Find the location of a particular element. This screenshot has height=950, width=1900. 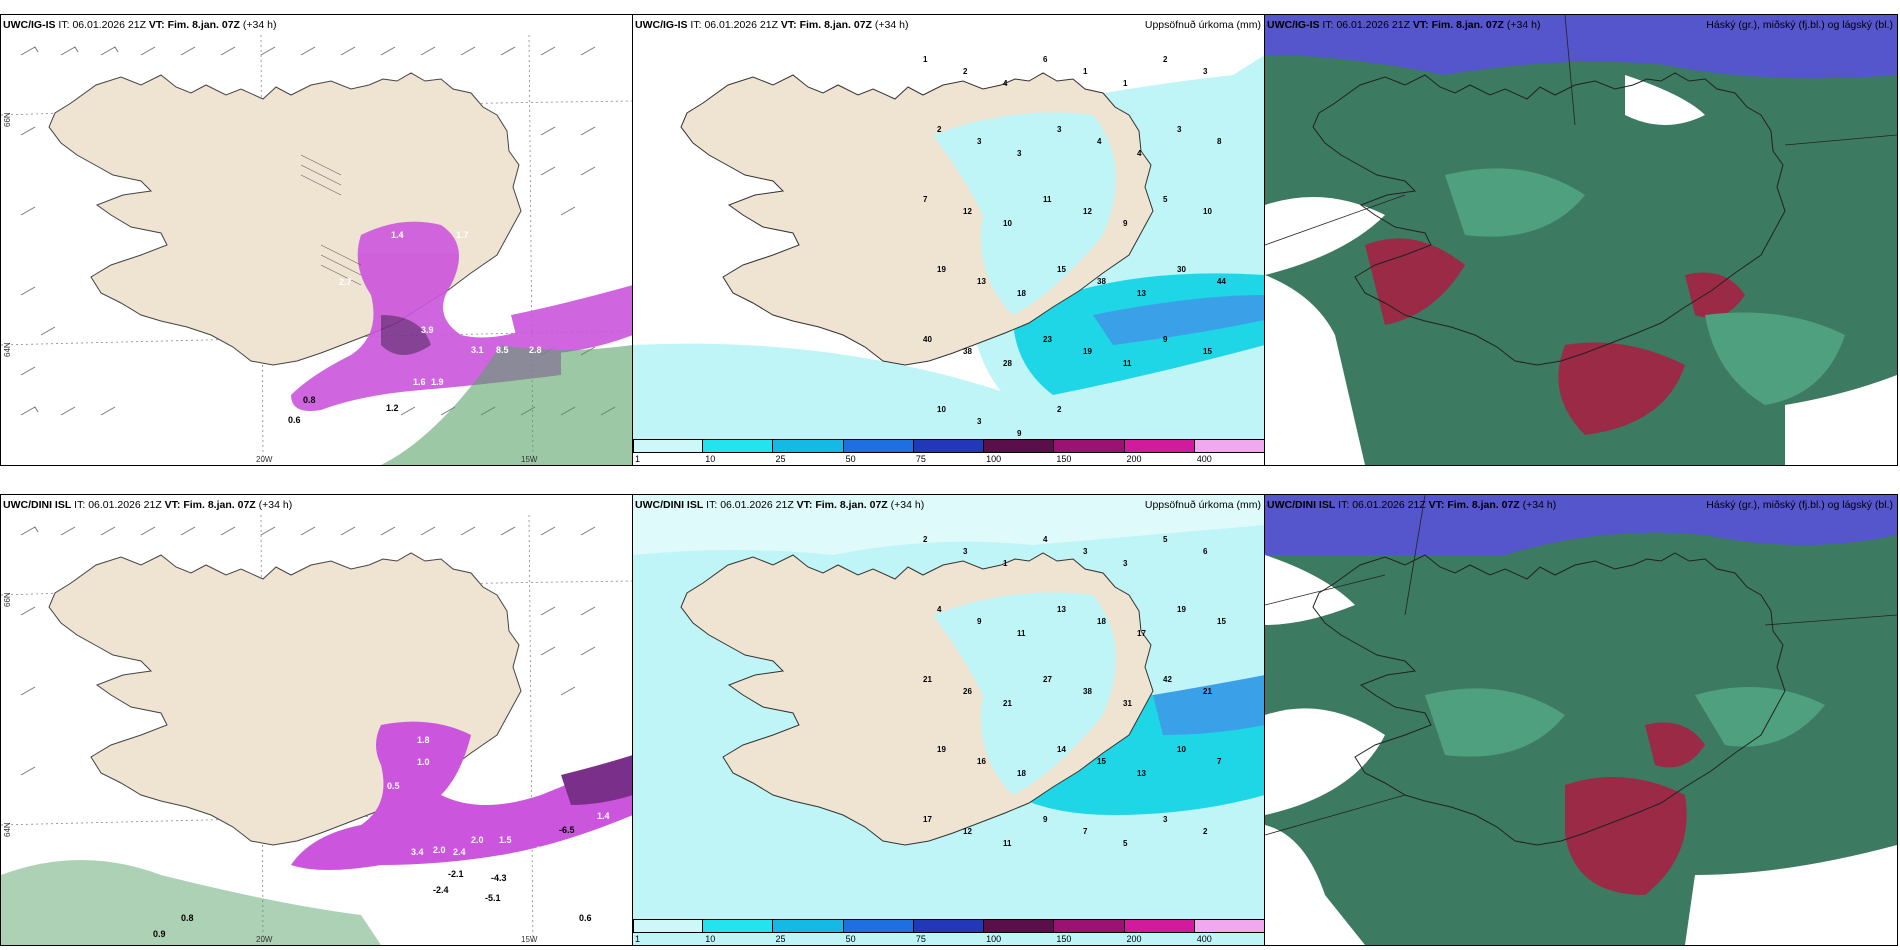

precip-value: 8 is located at coordinates (1219, 141).